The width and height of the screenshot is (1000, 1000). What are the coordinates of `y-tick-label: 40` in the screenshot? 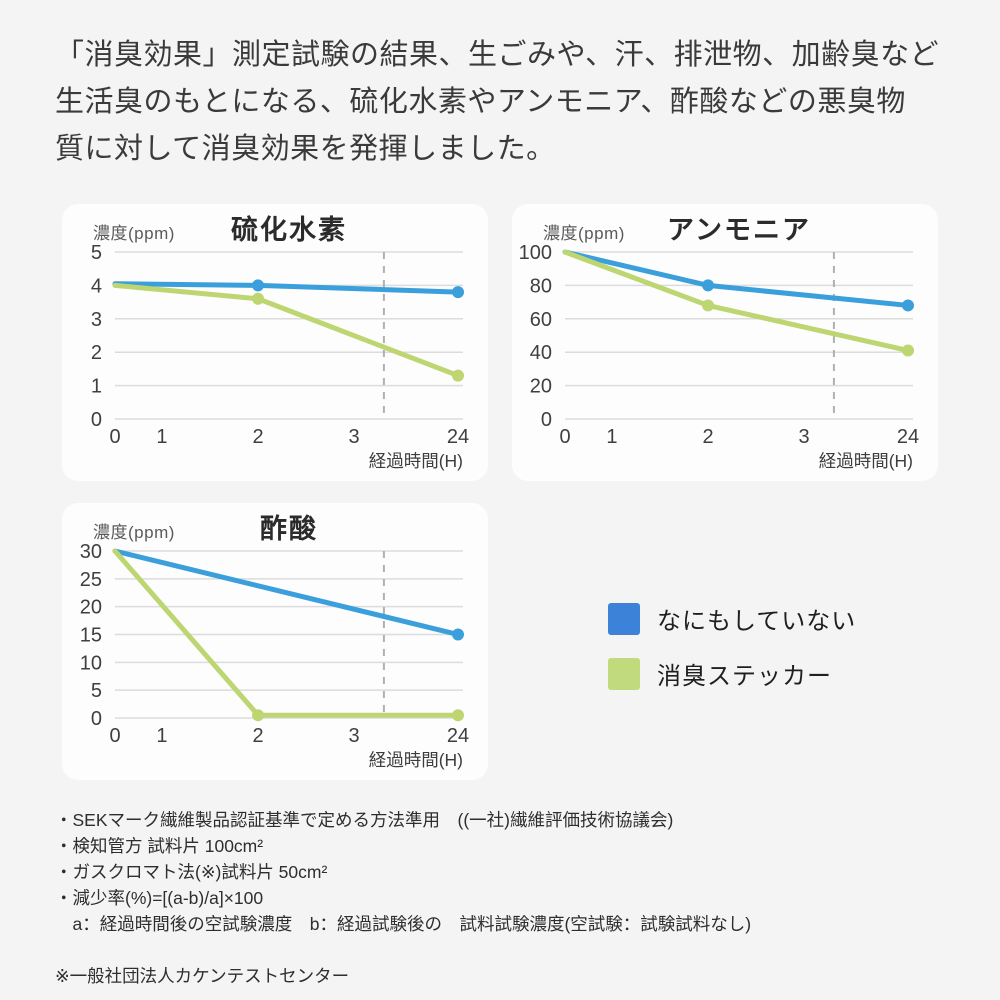 It's located at (541, 353).